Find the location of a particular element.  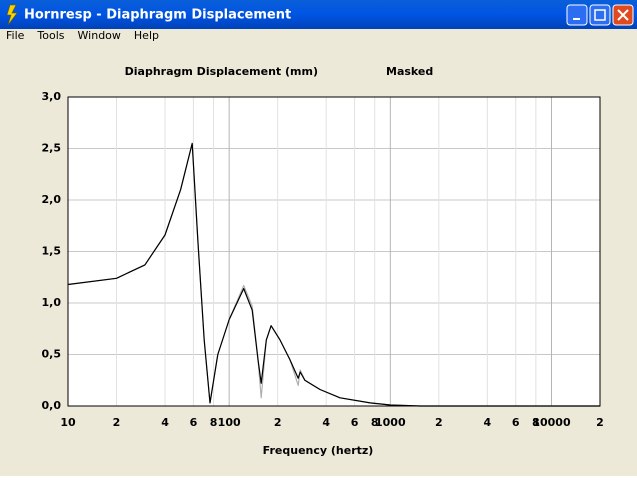

app-icon is located at coordinates (12, 15).